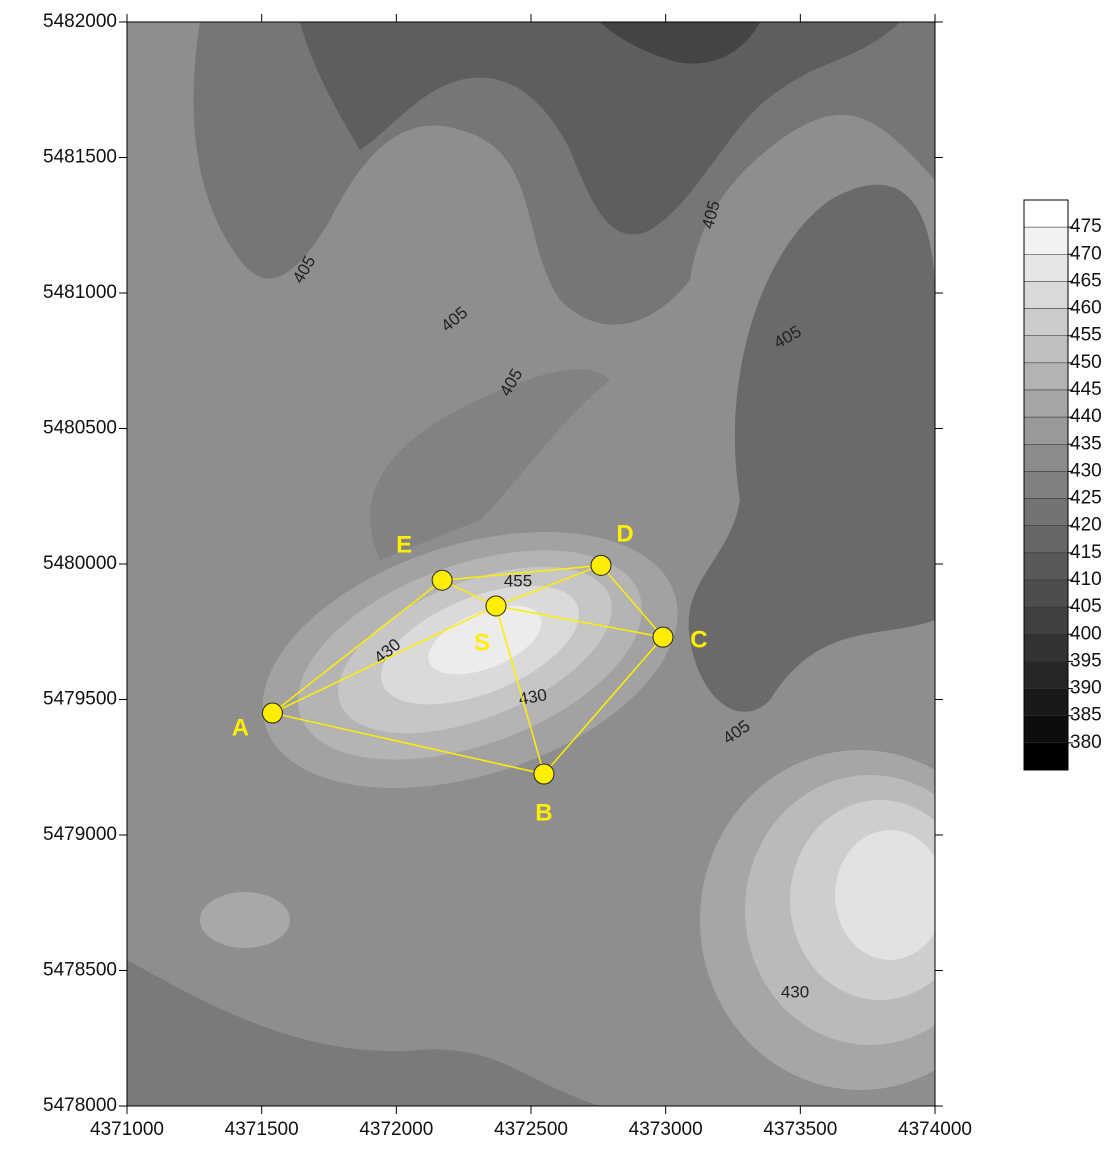 The height and width of the screenshot is (1151, 1120). What do you see at coordinates (1086, 715) in the screenshot?
I see `colorbar-label: 385` at bounding box center [1086, 715].